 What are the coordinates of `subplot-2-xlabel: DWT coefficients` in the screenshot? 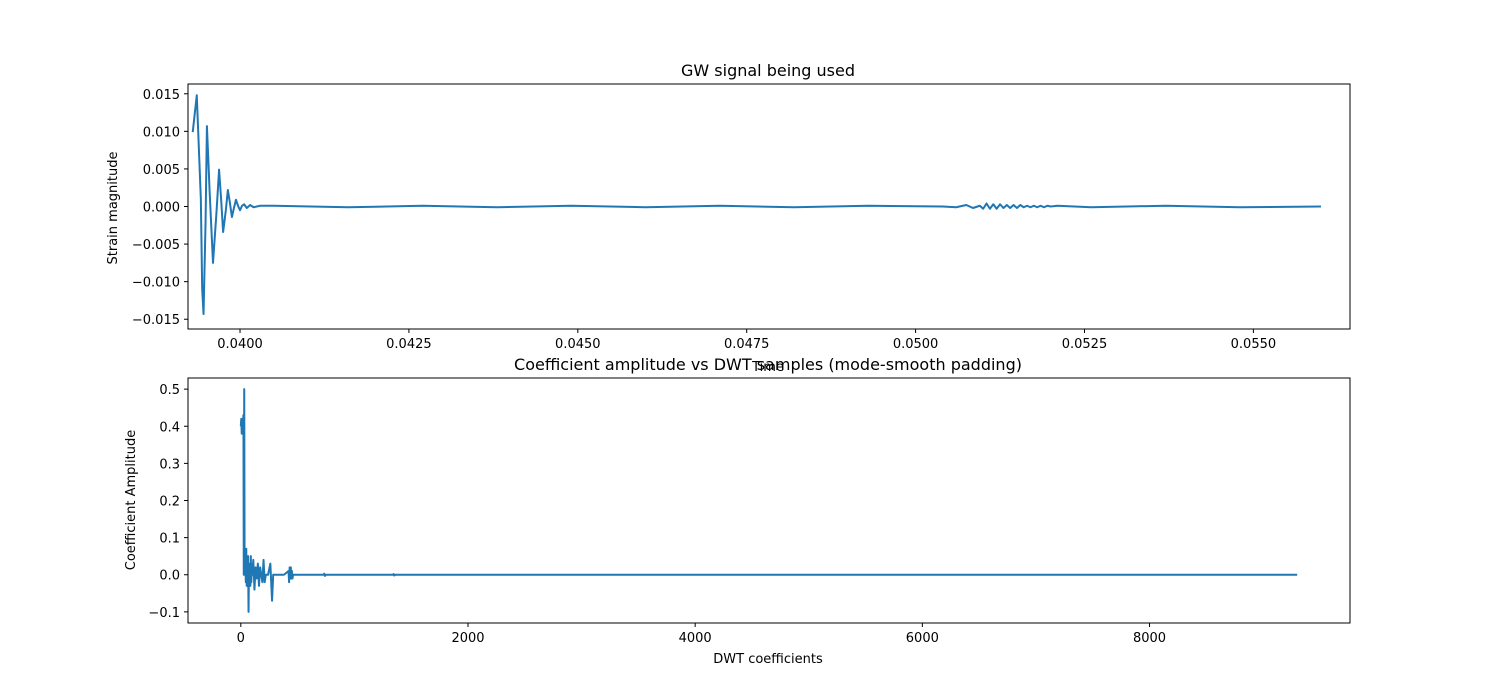 It's located at (768, 659).